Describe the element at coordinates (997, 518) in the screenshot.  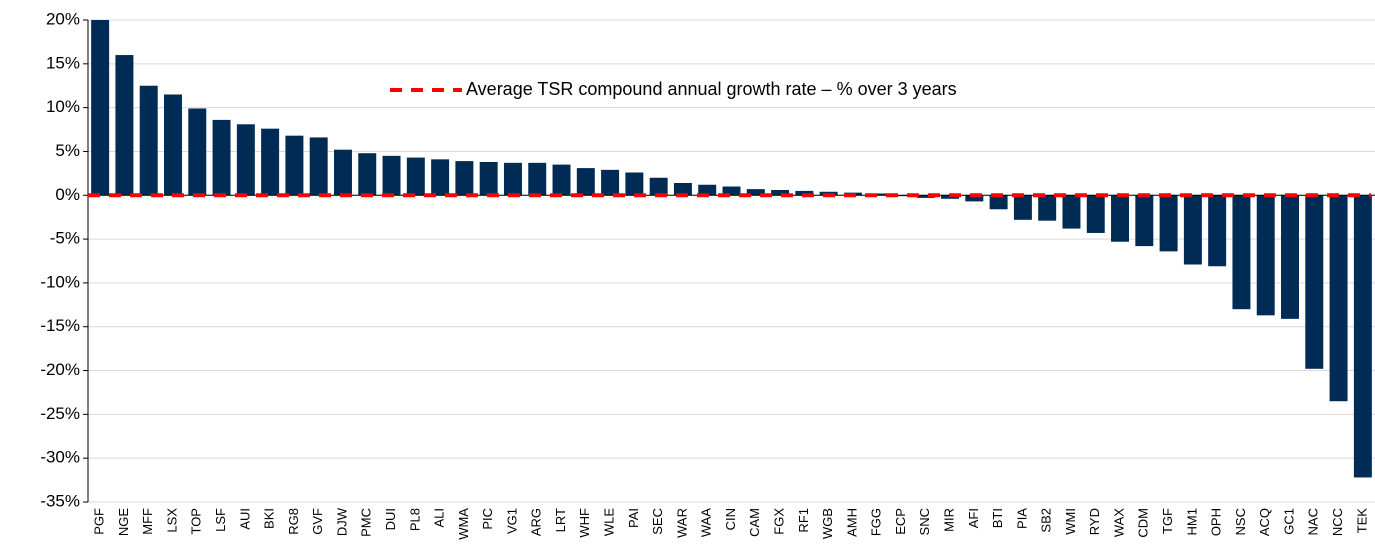
I see `x-tick-label: BTI` at that location.